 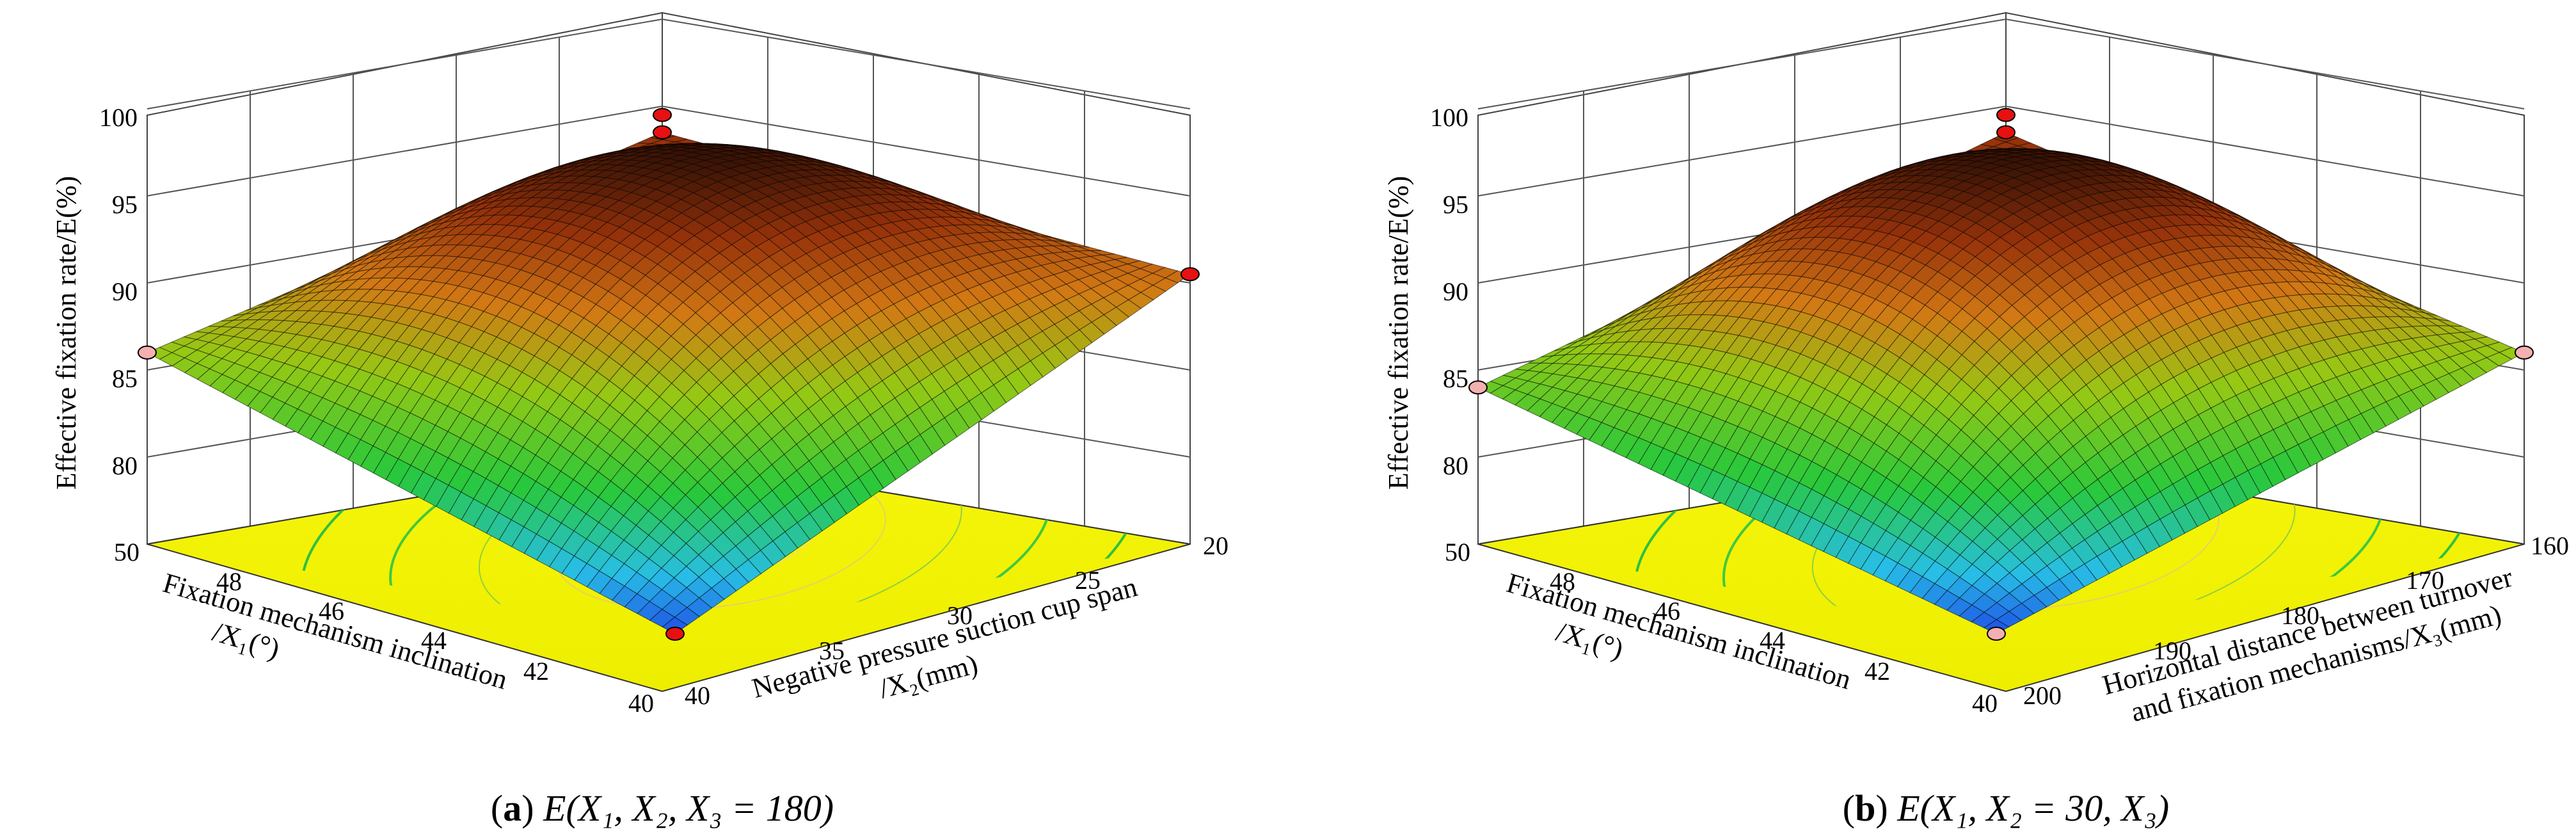 What do you see at coordinates (1088, 580) in the screenshot?
I see `panel-a-ytick-25: 25` at bounding box center [1088, 580].